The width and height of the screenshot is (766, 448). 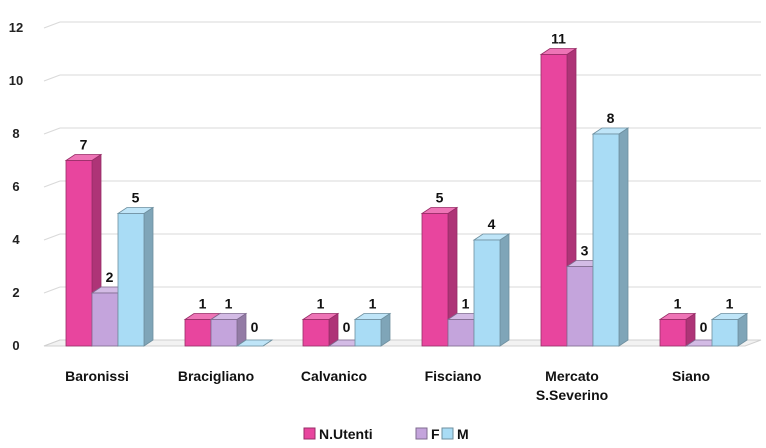 I want to click on category-label: Bracigliano, so click(x=216, y=376).